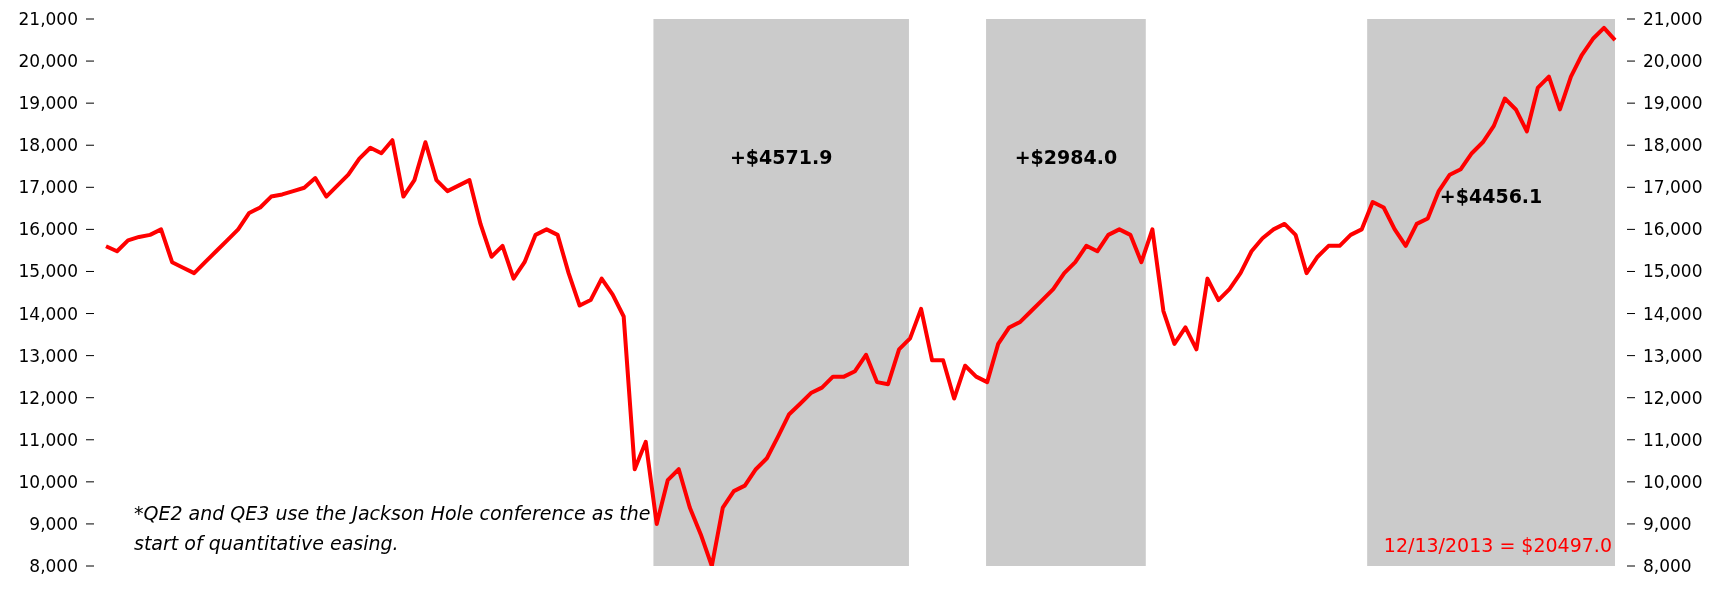 This screenshot has width=1718, height=590. I want to click on y-tick-label: 12,000, so click(48, 397).